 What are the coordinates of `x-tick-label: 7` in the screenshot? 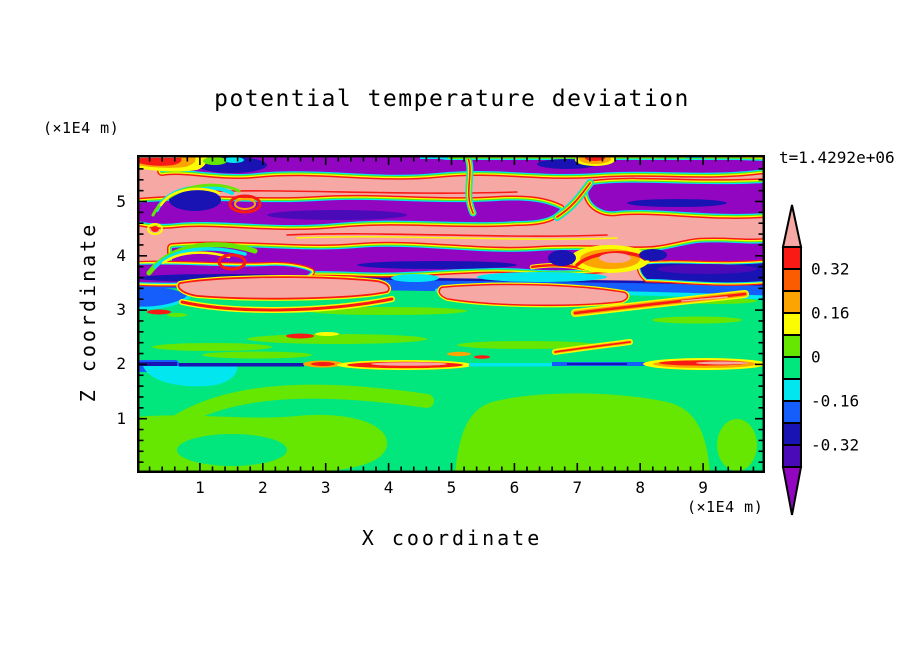 It's located at (577, 487).